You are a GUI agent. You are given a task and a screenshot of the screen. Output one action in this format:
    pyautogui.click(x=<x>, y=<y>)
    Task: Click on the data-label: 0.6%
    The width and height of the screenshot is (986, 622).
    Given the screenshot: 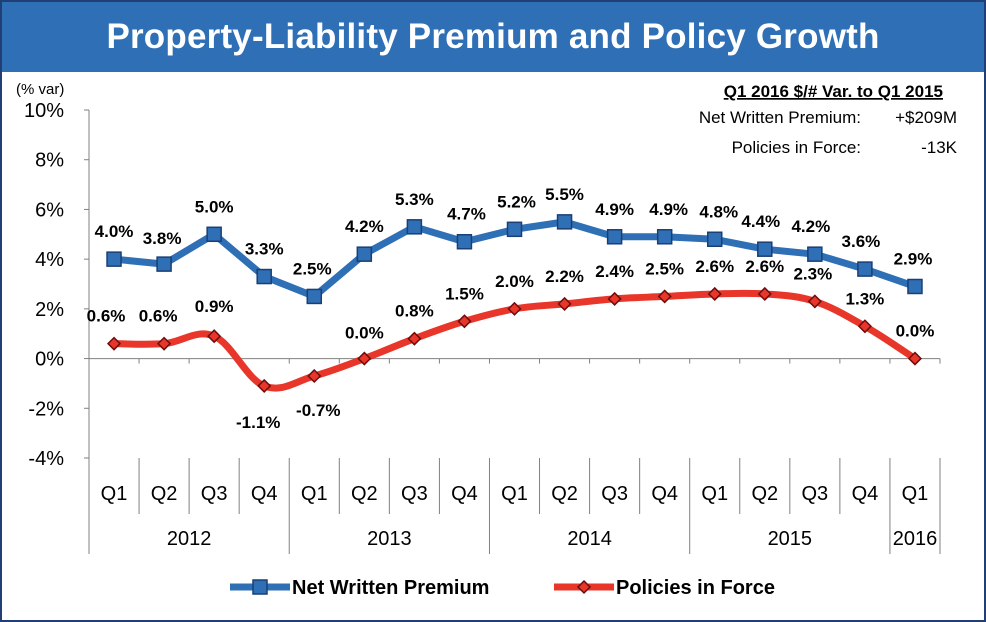 What is the action you would take?
    pyautogui.click(x=158, y=316)
    